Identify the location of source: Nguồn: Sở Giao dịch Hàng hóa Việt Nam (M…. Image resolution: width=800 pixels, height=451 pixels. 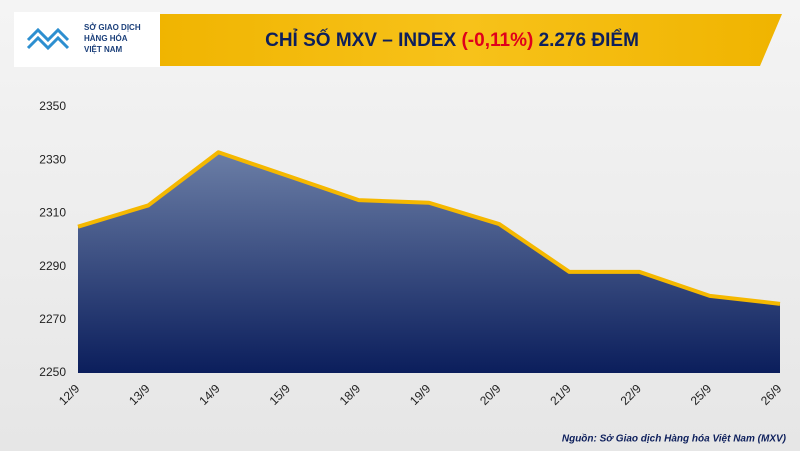
(674, 439).